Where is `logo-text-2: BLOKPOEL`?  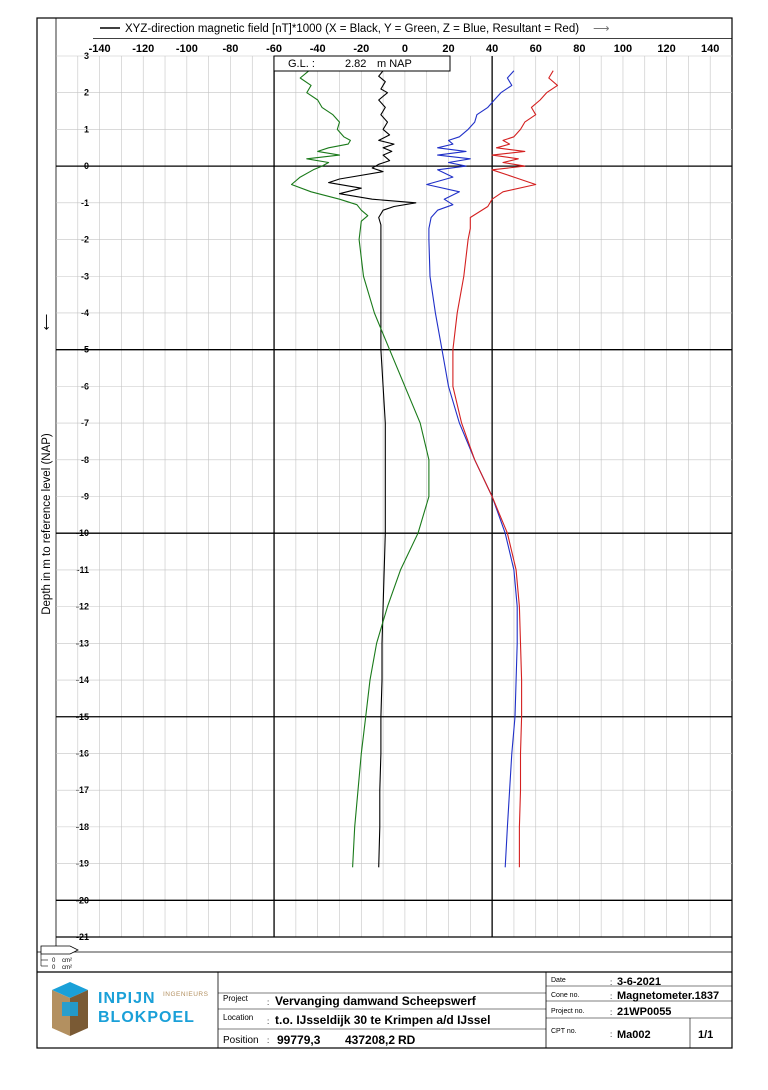
logo-text-2: BLOKPOEL is located at coordinates (146, 1017).